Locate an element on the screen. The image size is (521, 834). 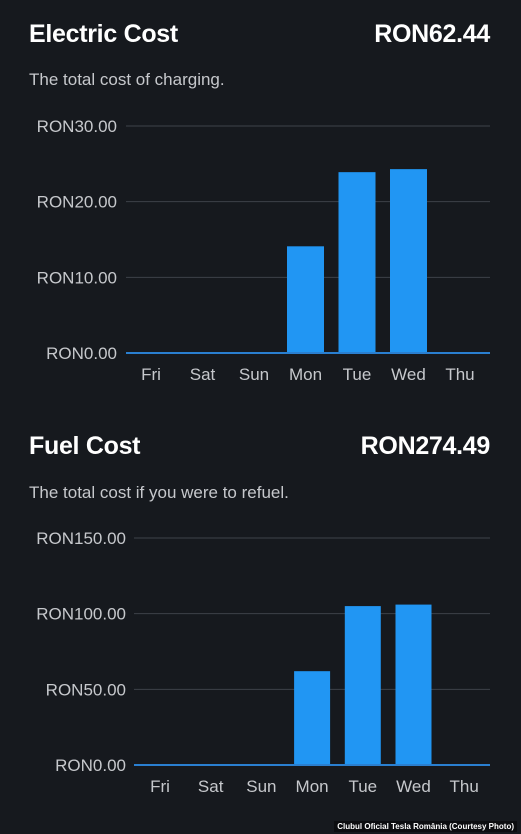
y-tick-label: RON10.00 is located at coordinates (77, 277).